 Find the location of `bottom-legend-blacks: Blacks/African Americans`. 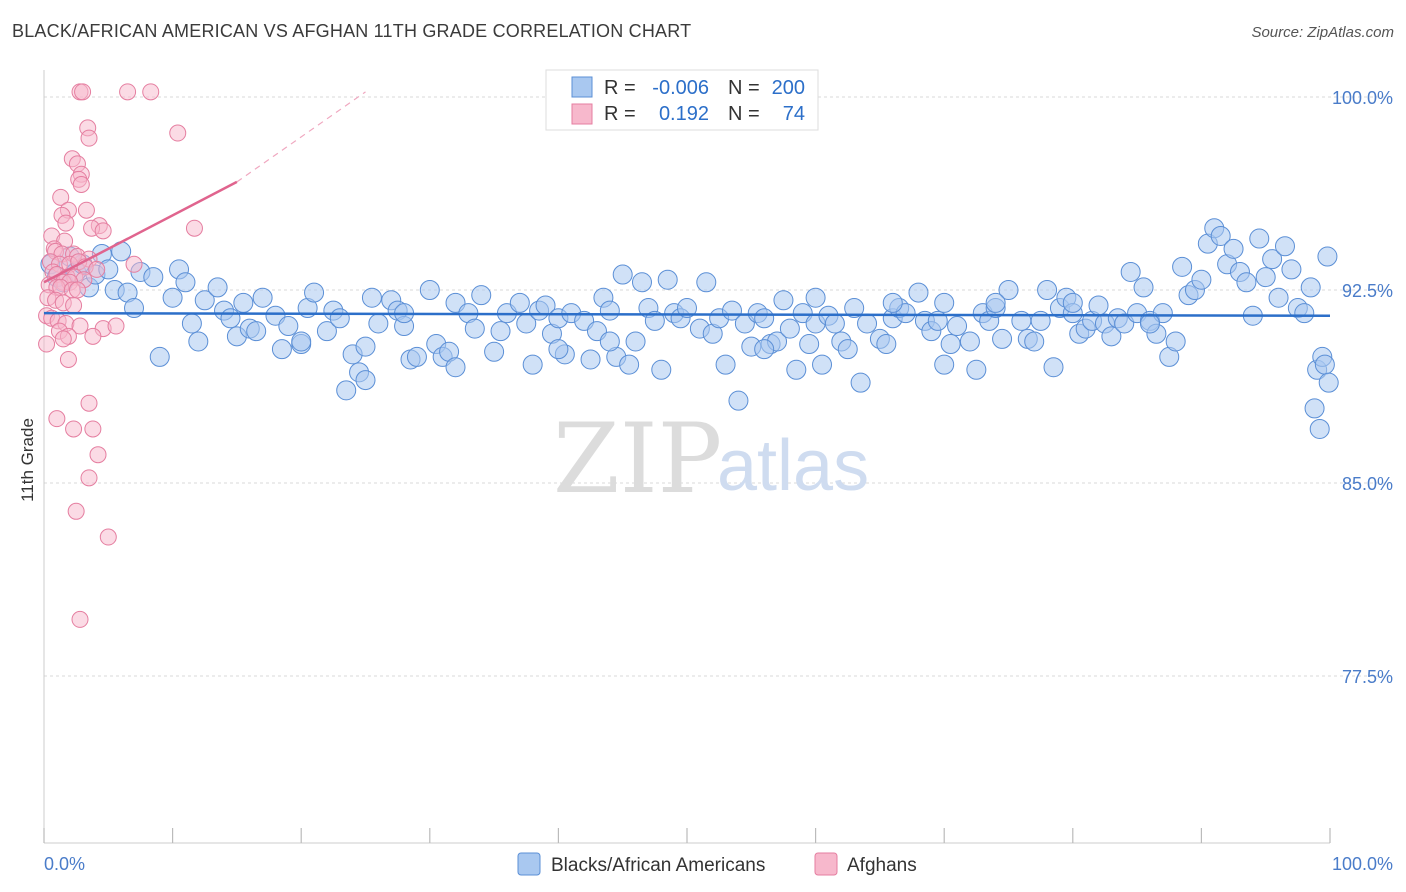

bottom-legend-blacks: Blacks/African Americans is located at coordinates (658, 865).